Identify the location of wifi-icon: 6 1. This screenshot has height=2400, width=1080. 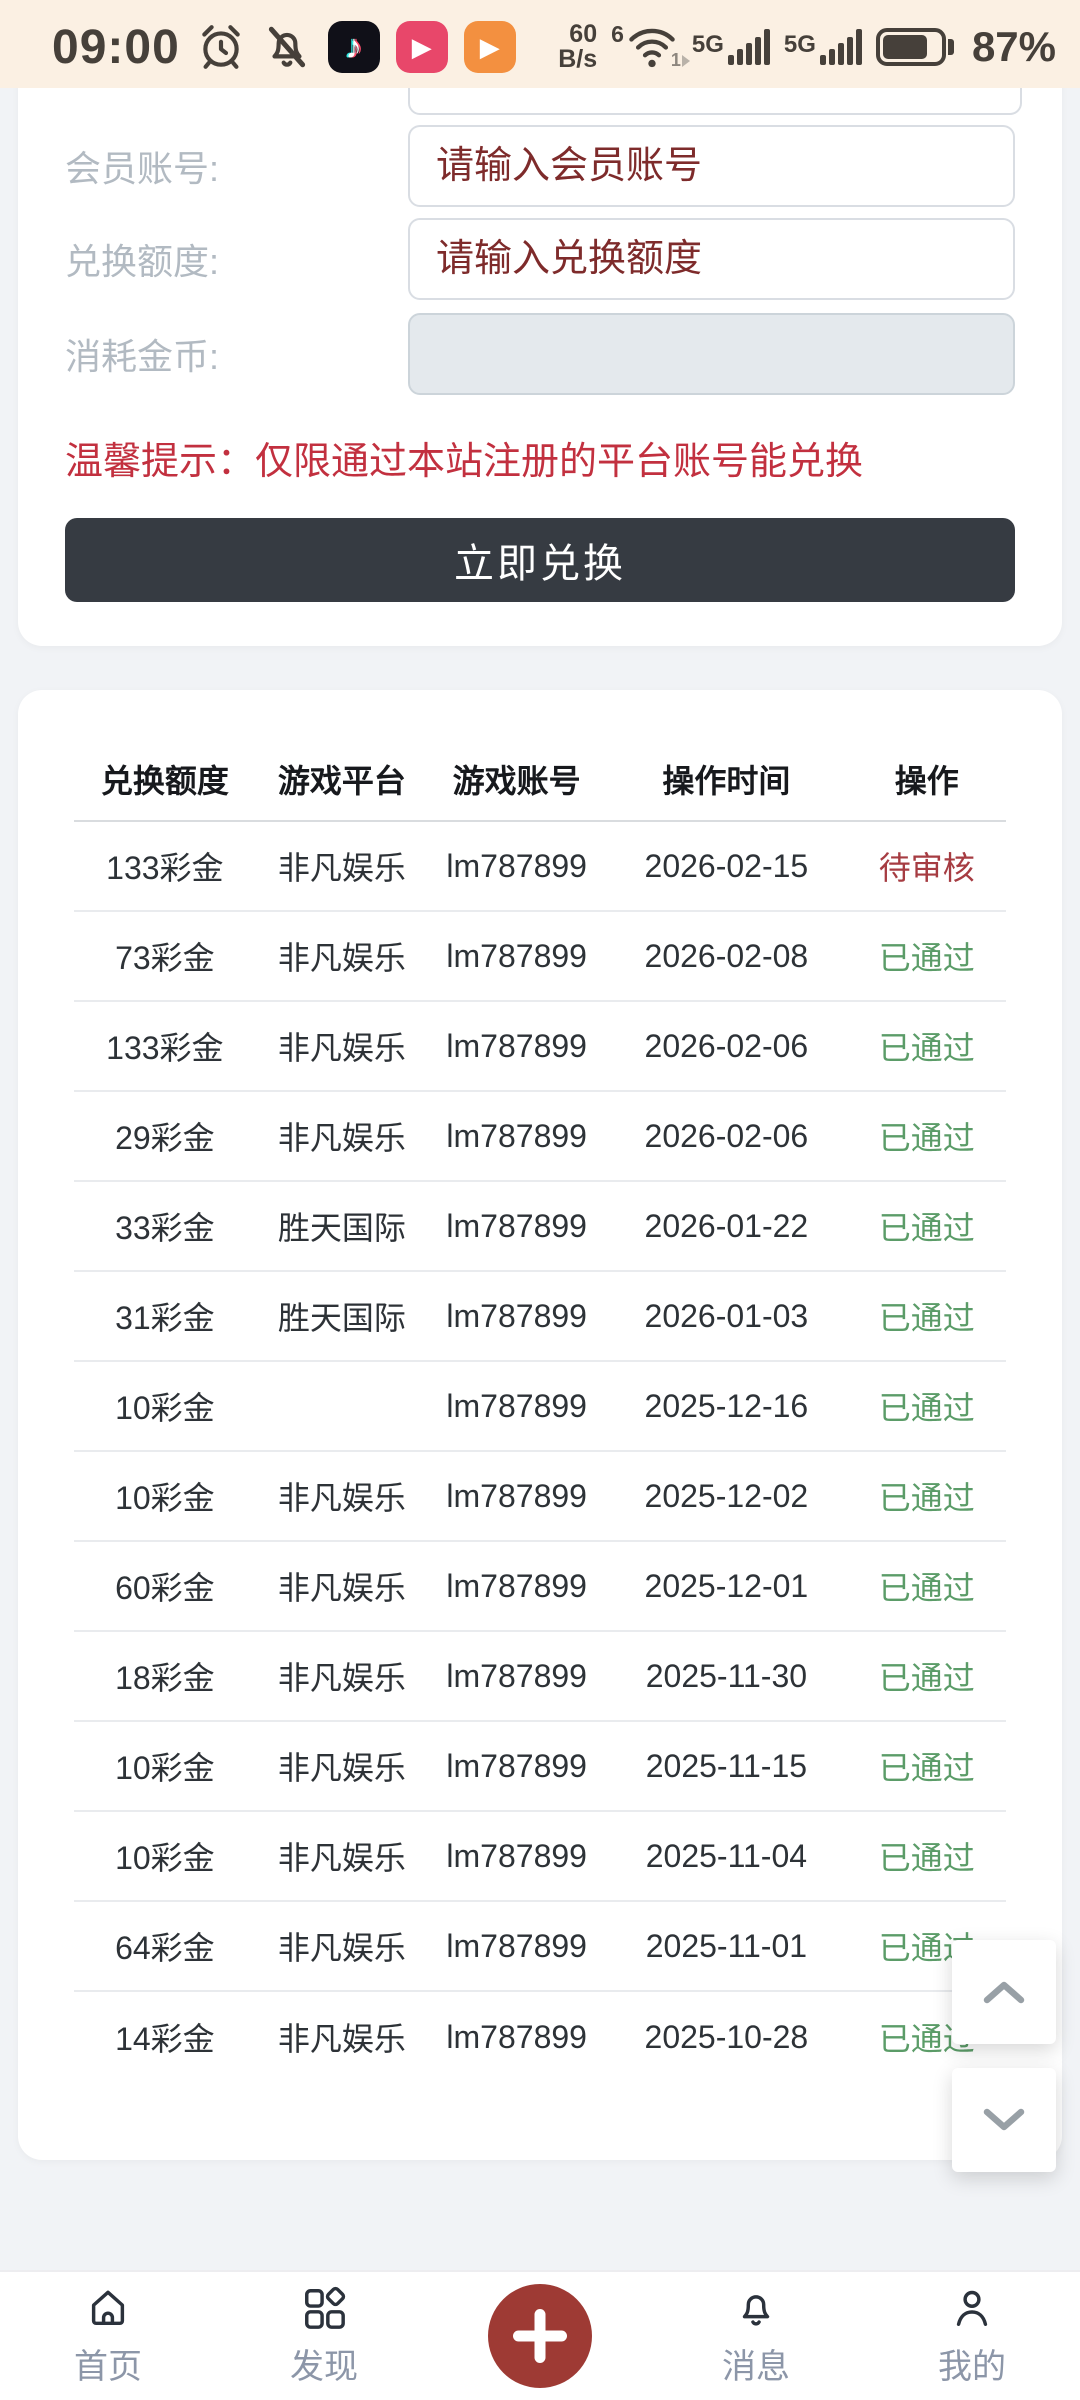
(646, 46).